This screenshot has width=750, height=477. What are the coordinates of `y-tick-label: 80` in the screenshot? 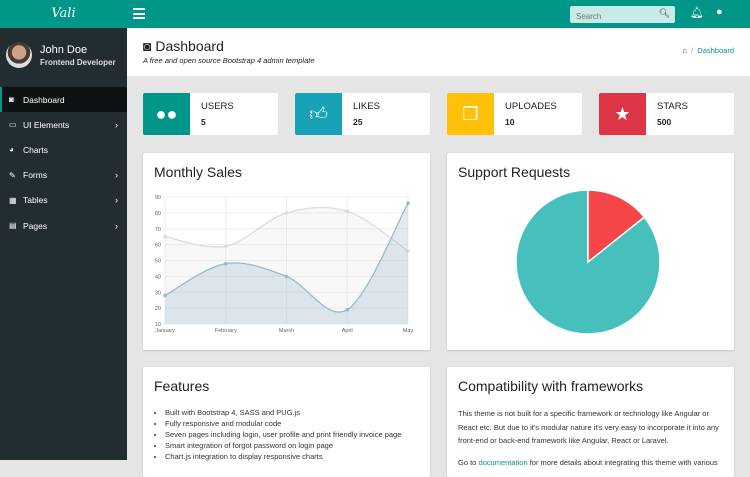 It's located at (158, 214).